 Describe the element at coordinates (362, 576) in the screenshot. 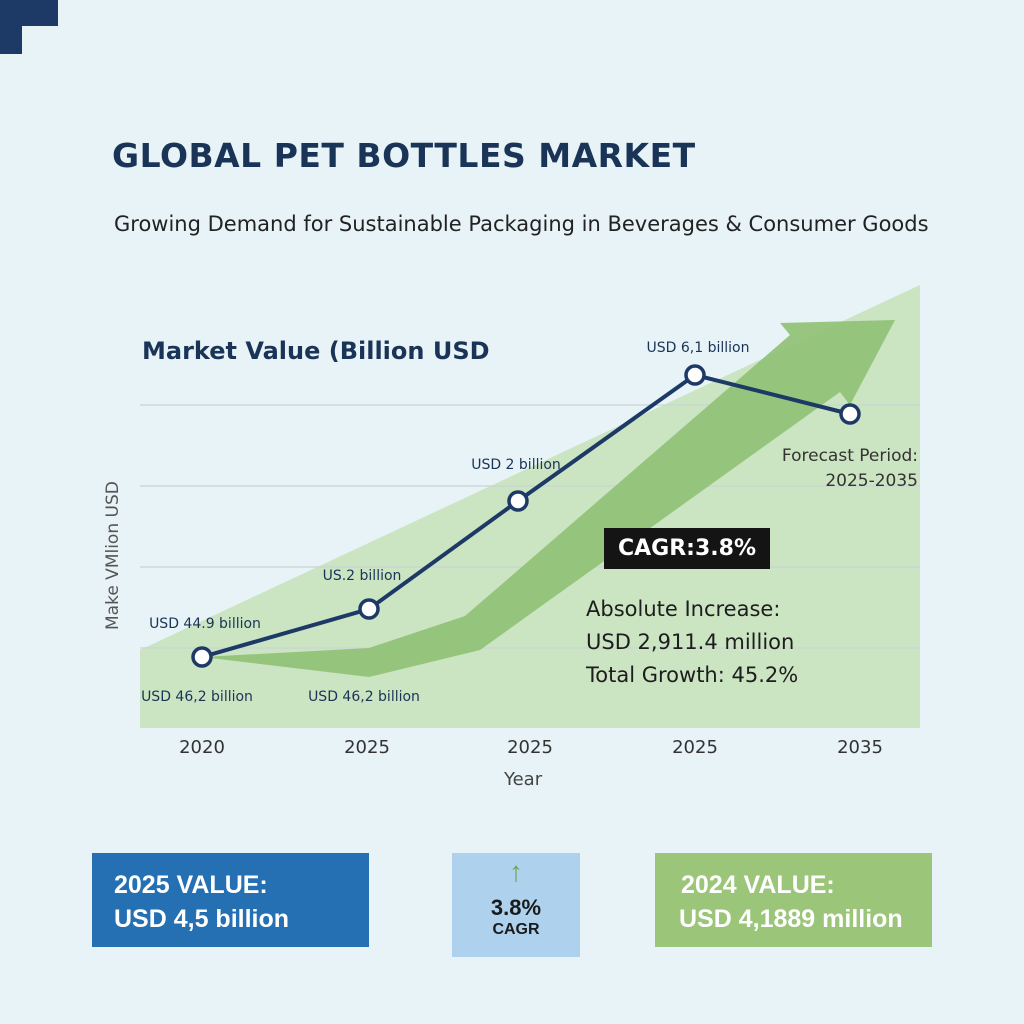

I see `data-label: US.2 billion` at that location.